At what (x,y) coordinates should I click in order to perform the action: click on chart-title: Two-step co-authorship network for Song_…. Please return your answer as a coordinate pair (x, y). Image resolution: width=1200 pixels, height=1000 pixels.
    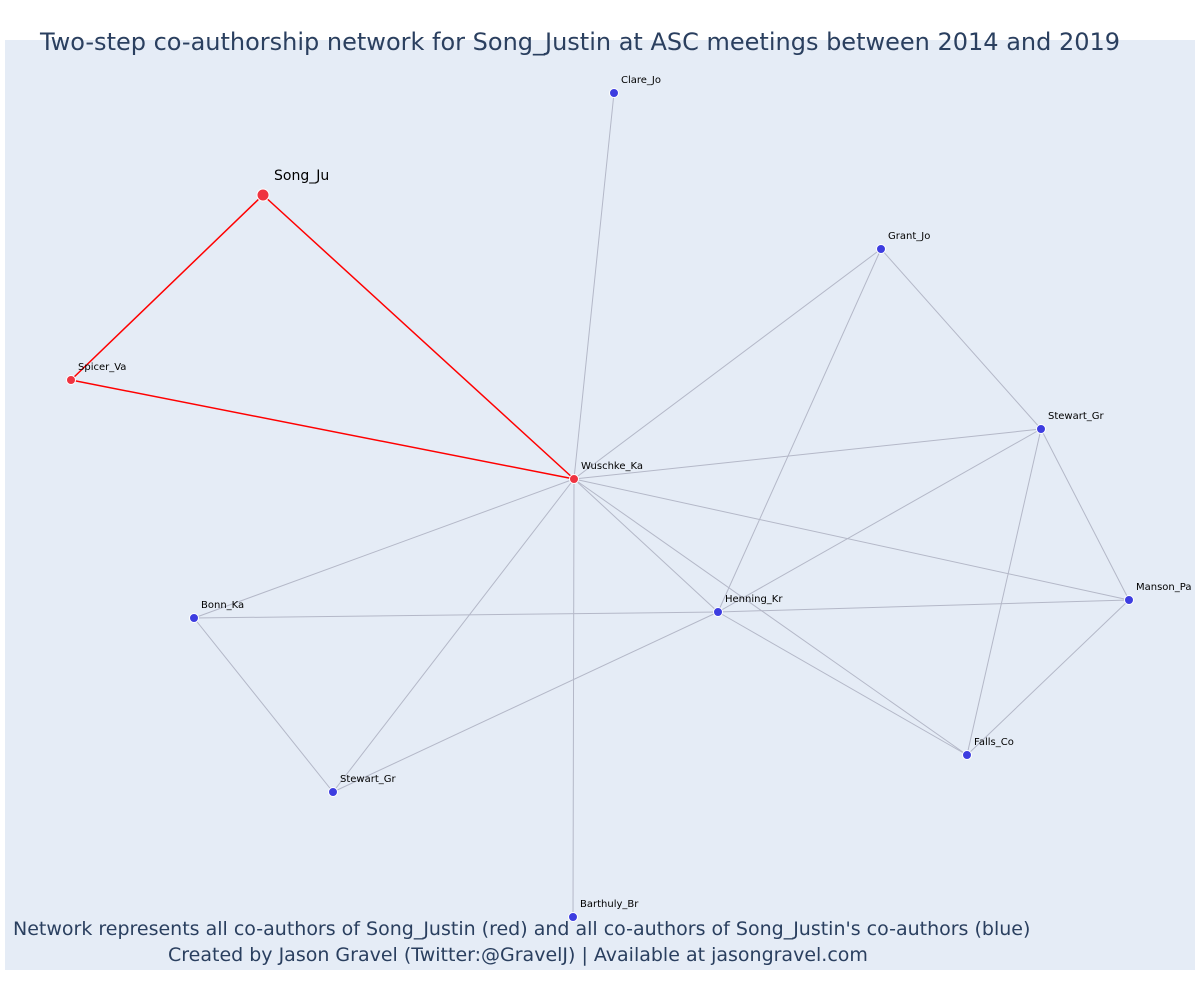
    Looking at the image, I should click on (580, 42).